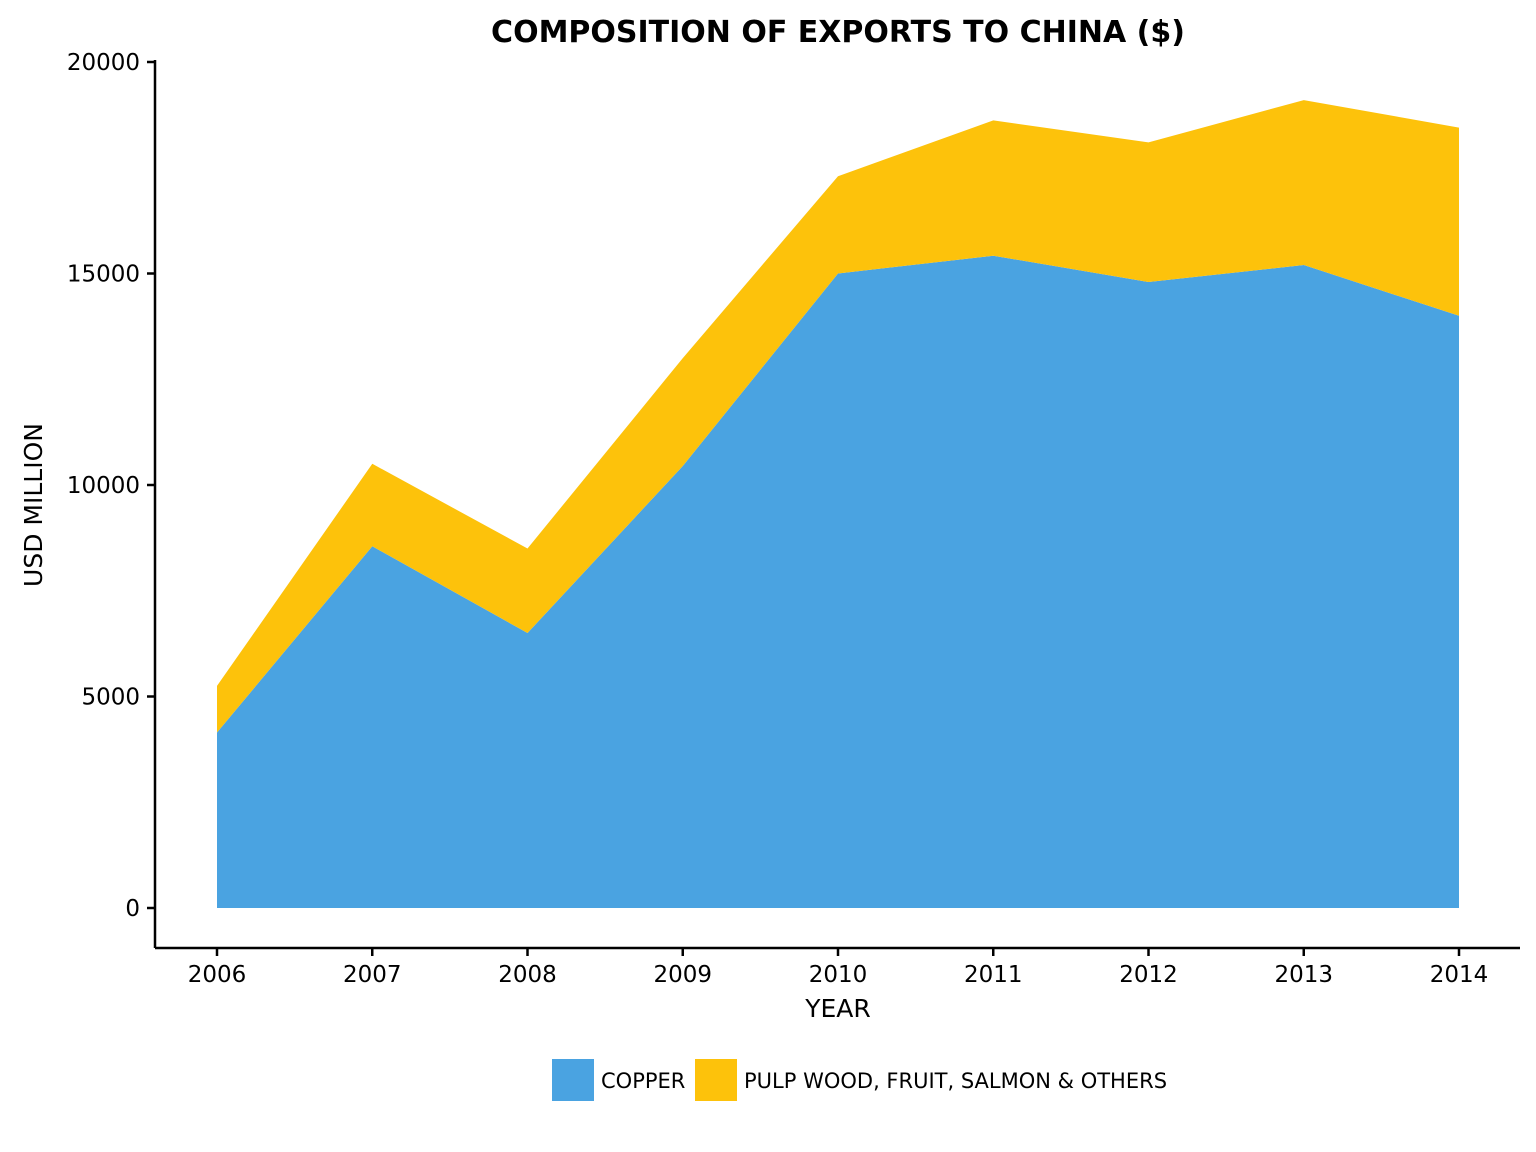 This screenshot has height=1152, width=1536. What do you see at coordinates (1459, 975) in the screenshot?
I see `x-tick-label: 2014` at bounding box center [1459, 975].